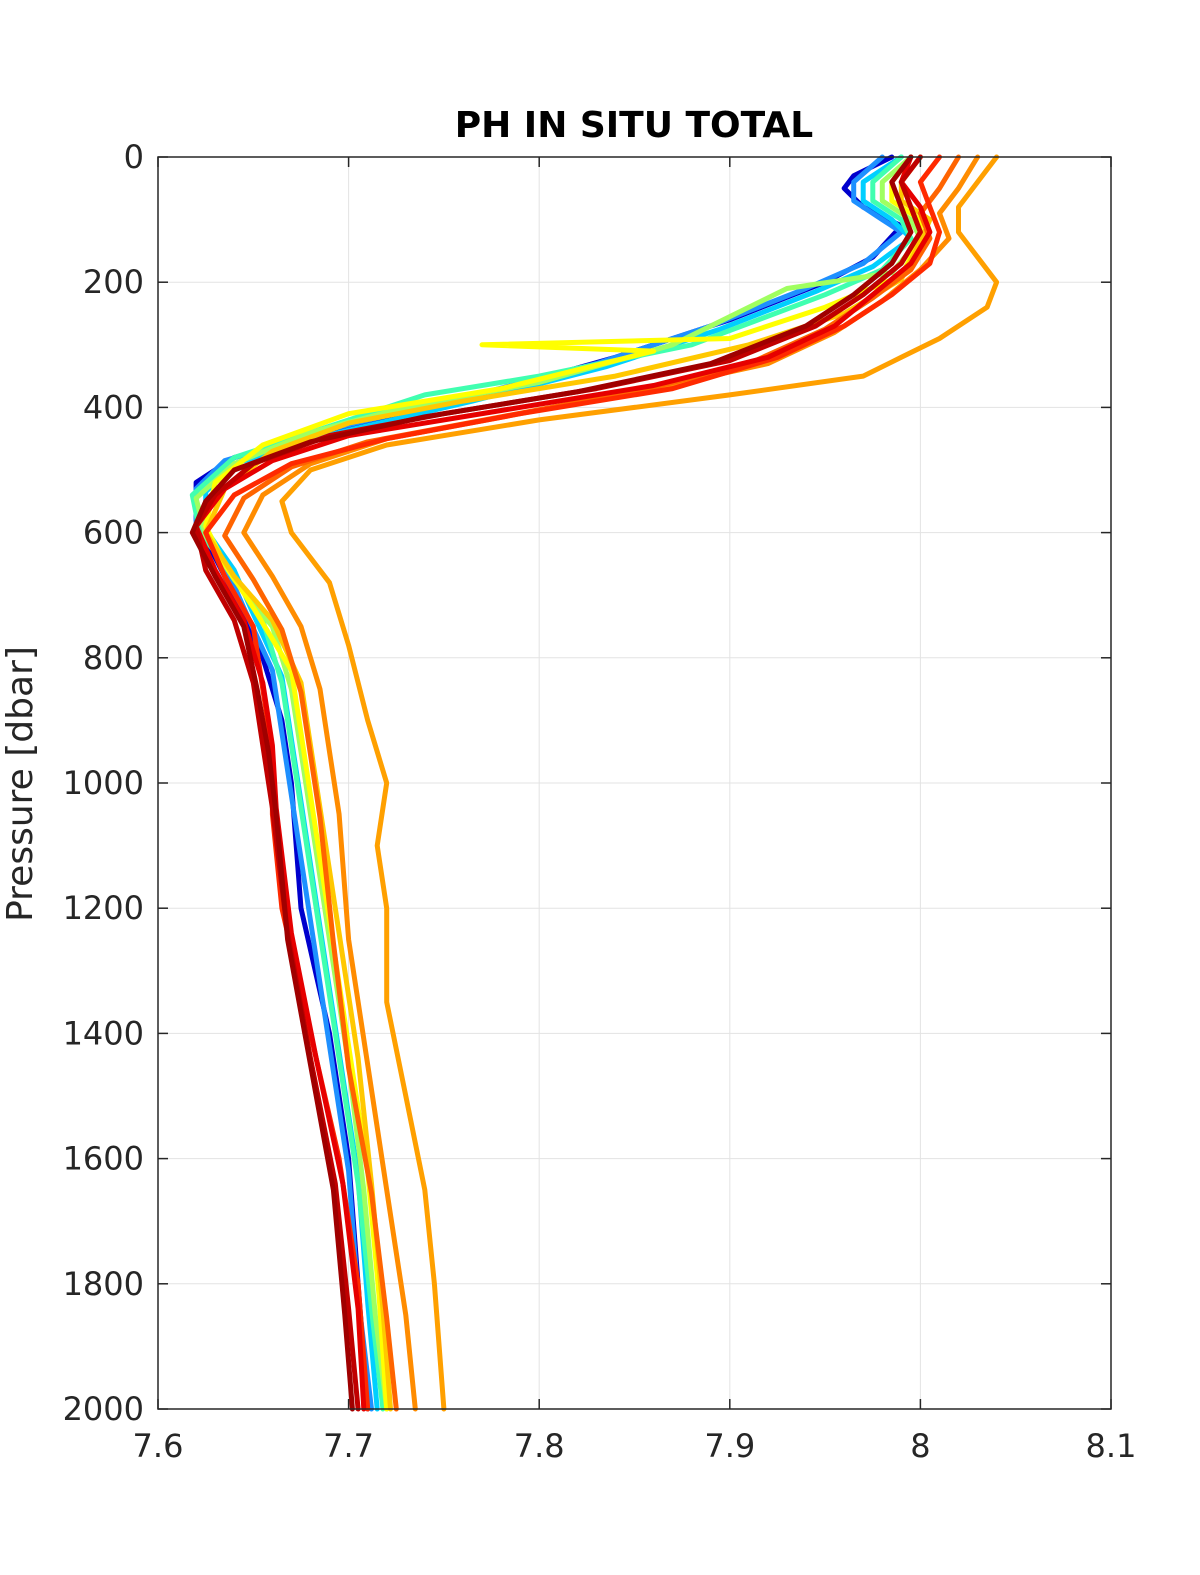 Image resolution: width=1200 pixels, height=1575 pixels. What do you see at coordinates (103, 908) in the screenshot?
I see `y-tick-label: 1200` at bounding box center [103, 908].